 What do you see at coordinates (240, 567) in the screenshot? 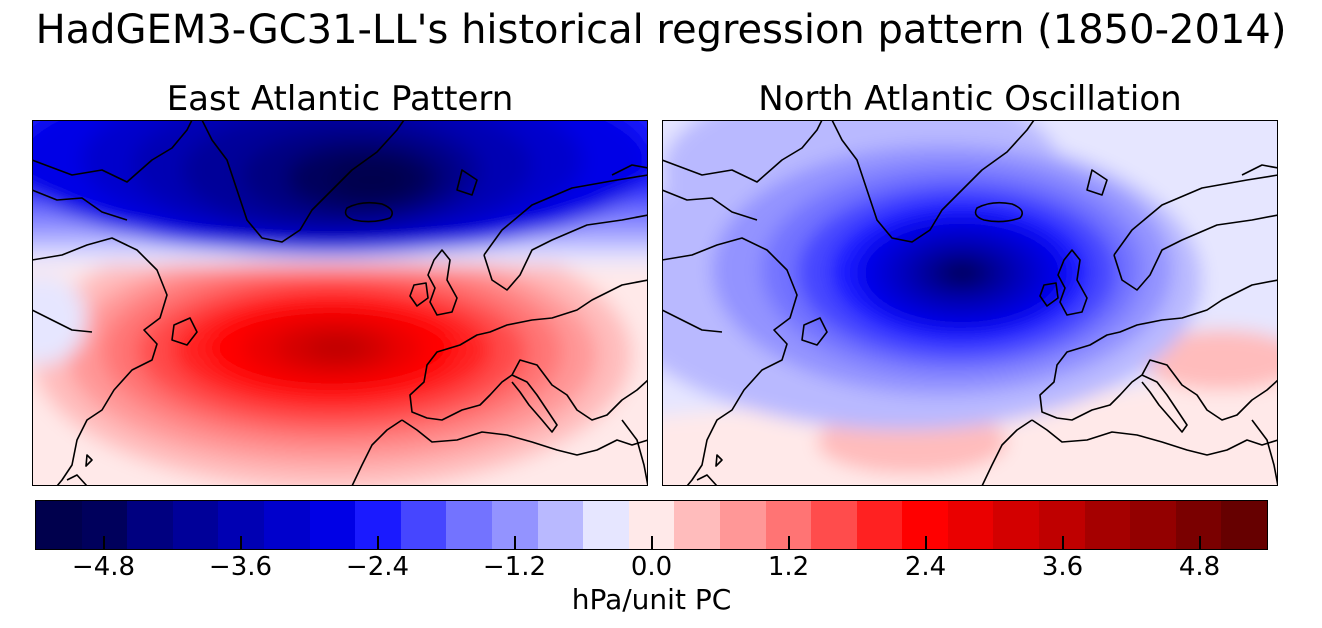
I see `colorbar-tick-label: −3.6` at bounding box center [240, 567].